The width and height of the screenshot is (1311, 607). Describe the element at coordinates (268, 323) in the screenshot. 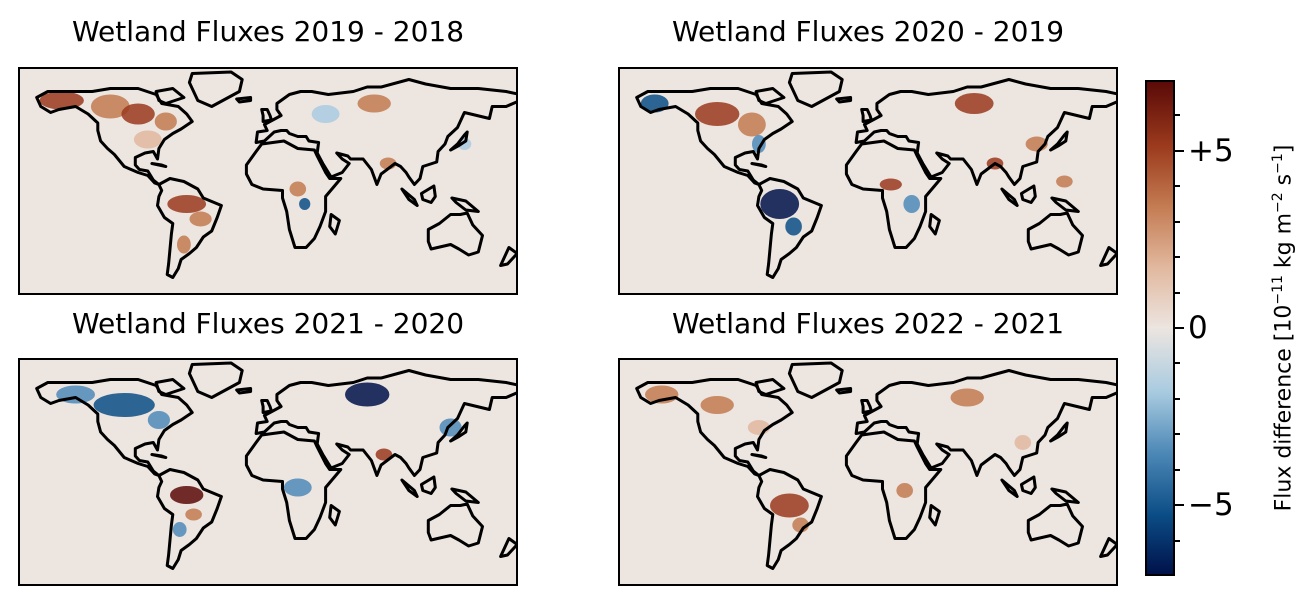

I see `panel-title-3: Wetland Fluxes 2021 - 2020` at that location.